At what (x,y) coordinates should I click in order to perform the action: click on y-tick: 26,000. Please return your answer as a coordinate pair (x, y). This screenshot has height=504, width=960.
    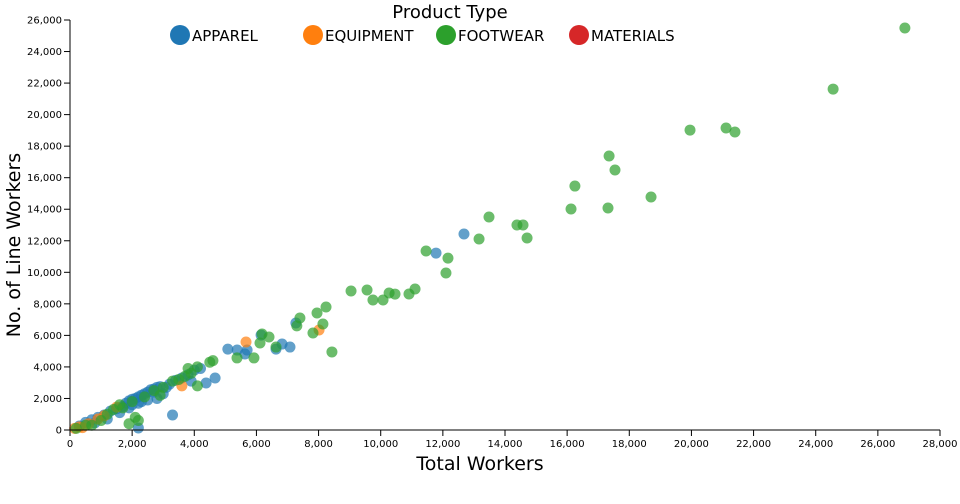
    Looking at the image, I should click on (48, 21).